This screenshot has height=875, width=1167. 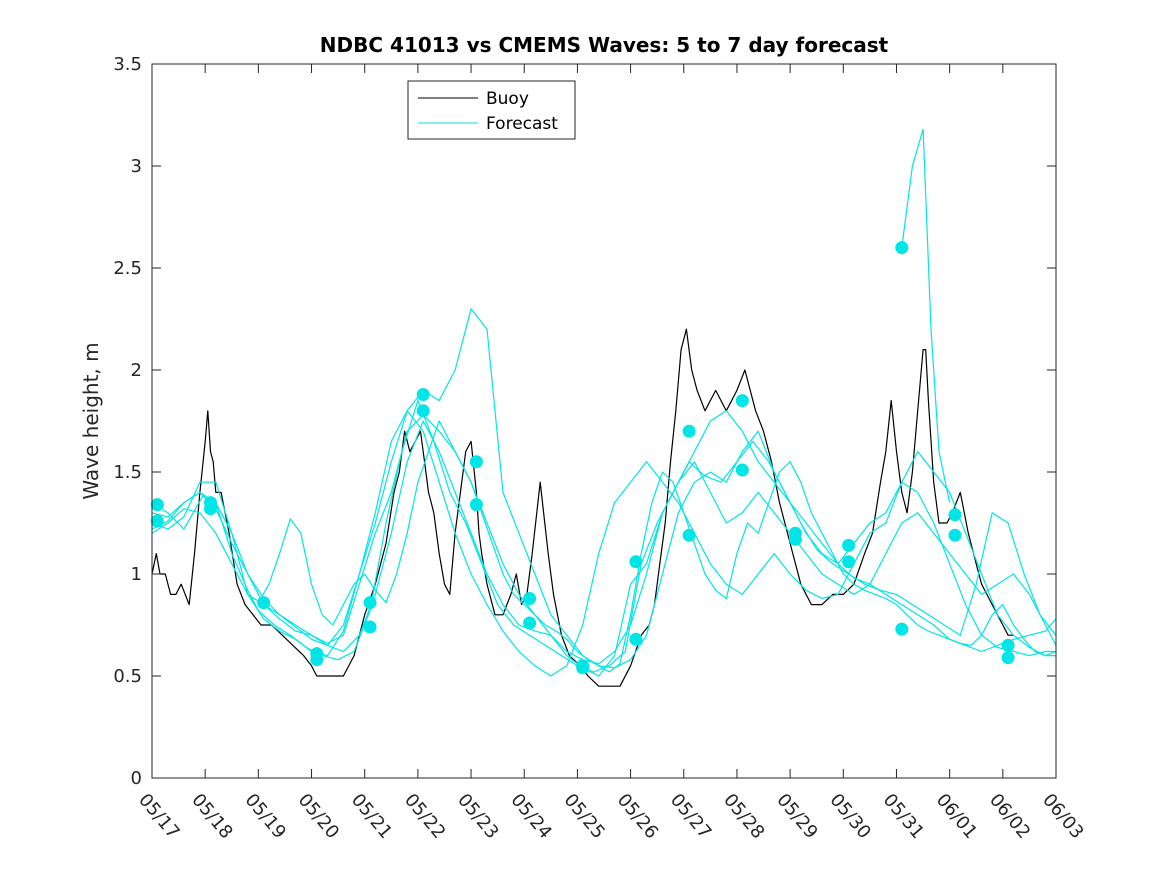 I want to click on y-tick-label: 2, so click(x=136, y=370).